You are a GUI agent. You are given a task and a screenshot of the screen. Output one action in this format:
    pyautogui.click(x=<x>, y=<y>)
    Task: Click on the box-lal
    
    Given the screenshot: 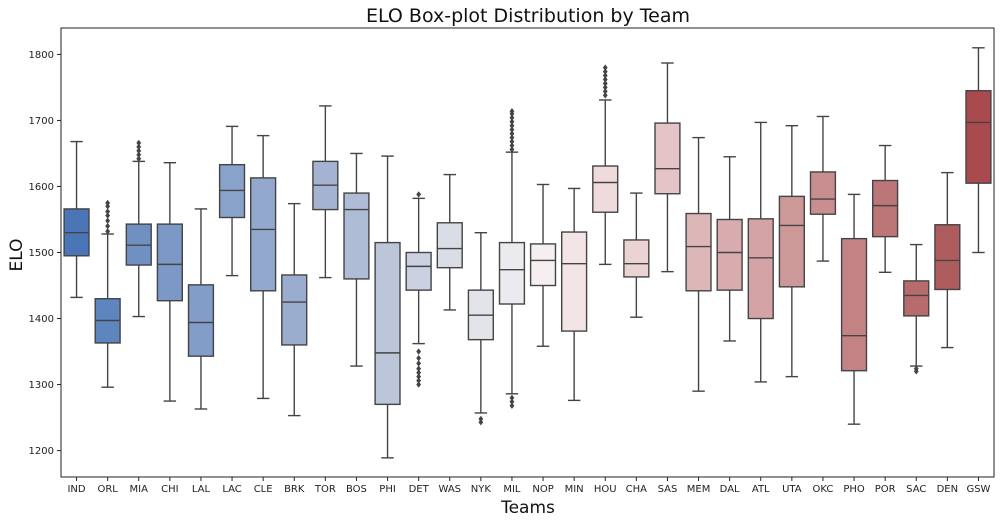 What is the action you would take?
    pyautogui.click(x=201, y=320)
    